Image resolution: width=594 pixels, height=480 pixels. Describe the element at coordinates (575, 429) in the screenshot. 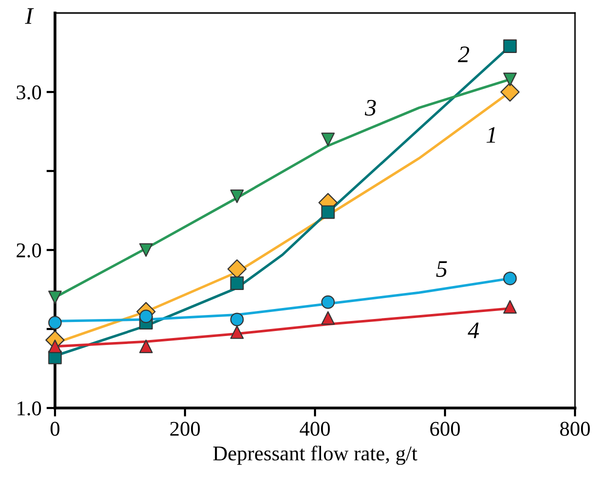

I see `x-tick-label: 800` at that location.